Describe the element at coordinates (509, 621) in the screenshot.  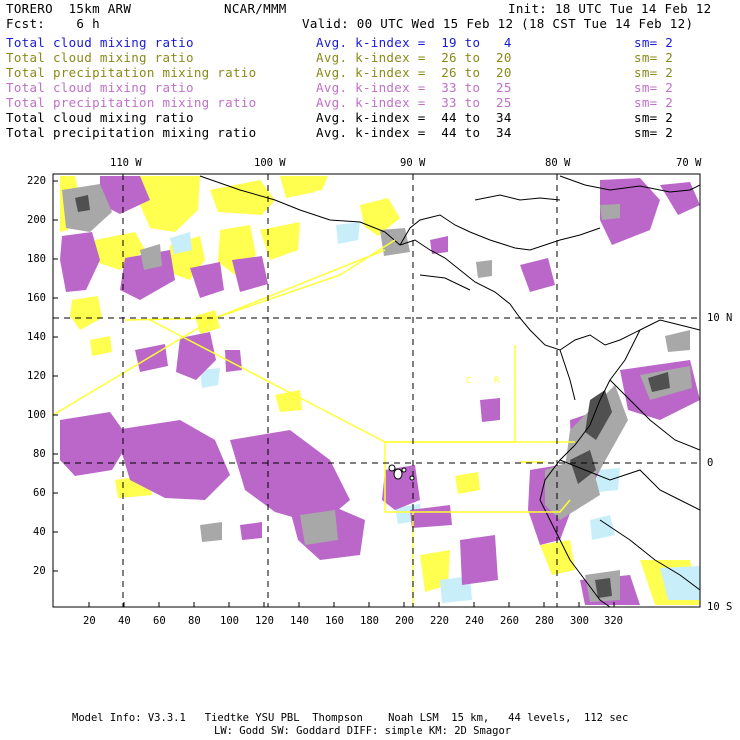
I see `x-tick: 260` at that location.